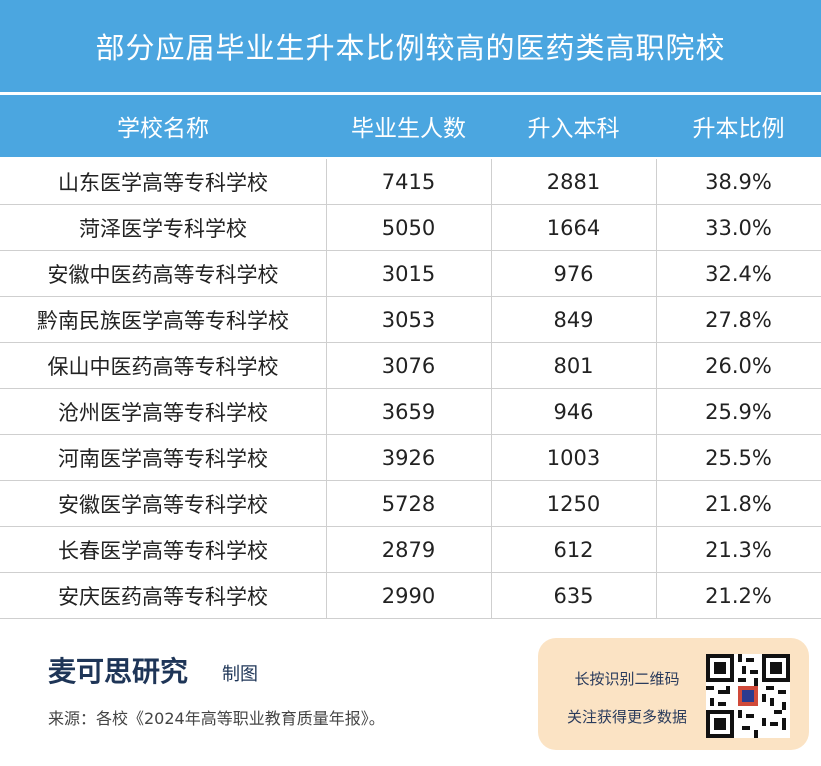  Describe the element at coordinates (738, 595) in the screenshot. I see `ratio-cell: 21.2%` at that location.